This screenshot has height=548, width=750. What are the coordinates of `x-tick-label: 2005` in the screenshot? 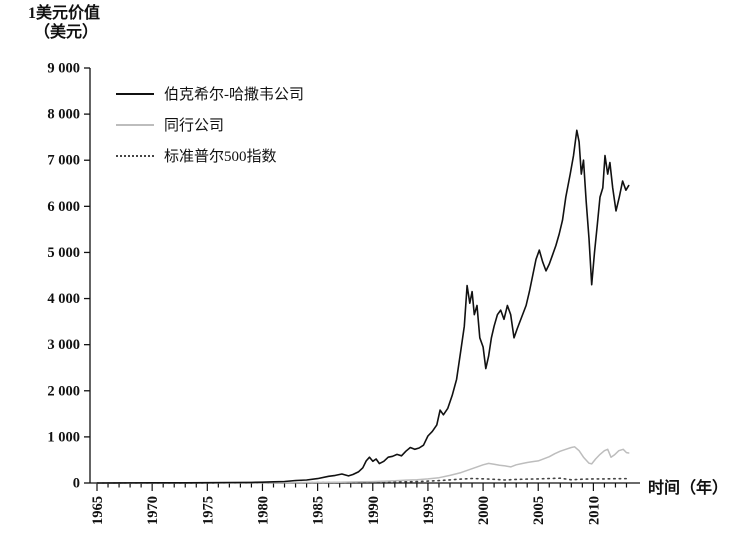 It's located at (539, 510).